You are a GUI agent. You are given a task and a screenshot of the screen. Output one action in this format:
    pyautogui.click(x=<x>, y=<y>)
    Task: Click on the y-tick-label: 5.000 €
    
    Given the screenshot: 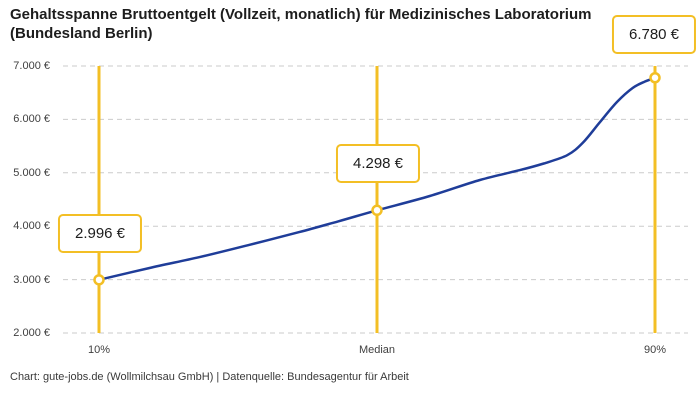 What is the action you would take?
    pyautogui.click(x=31, y=173)
    